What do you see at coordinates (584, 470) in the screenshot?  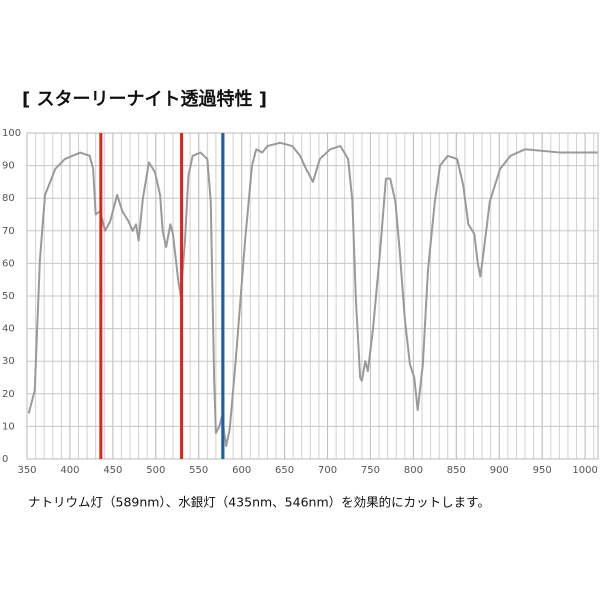 I see `x-tick-label: 1000` at bounding box center [584, 470].